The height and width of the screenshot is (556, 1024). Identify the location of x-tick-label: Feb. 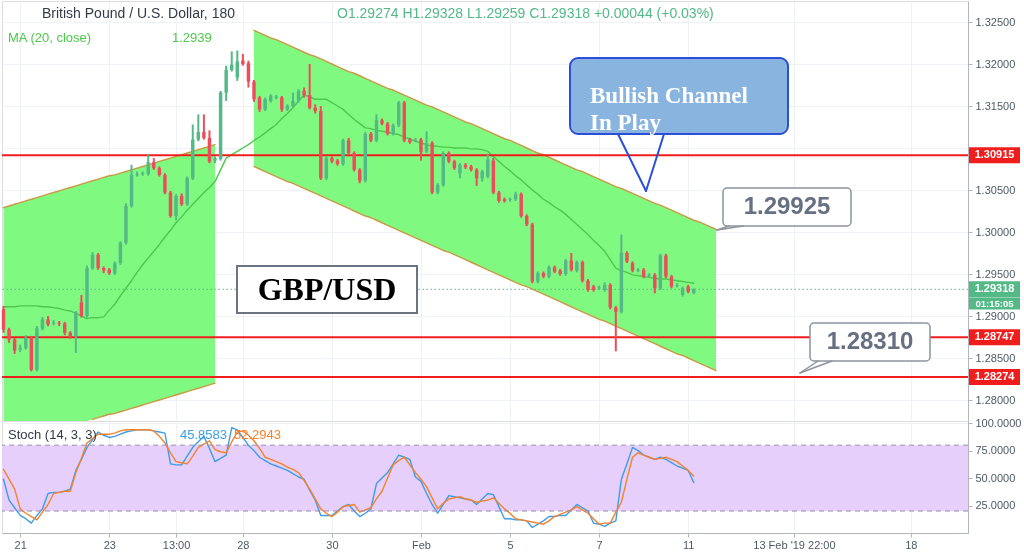
(421, 544).